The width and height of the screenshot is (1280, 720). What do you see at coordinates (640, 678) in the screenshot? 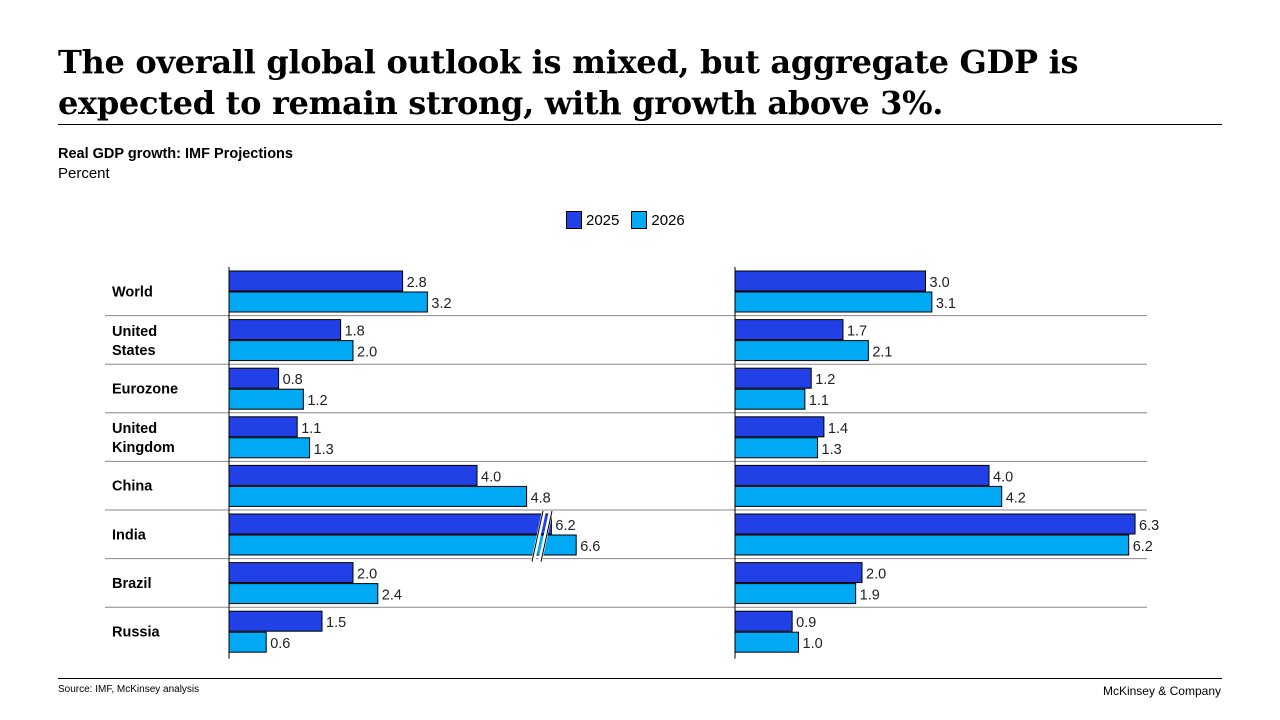
I see `footer-divider` at bounding box center [640, 678].